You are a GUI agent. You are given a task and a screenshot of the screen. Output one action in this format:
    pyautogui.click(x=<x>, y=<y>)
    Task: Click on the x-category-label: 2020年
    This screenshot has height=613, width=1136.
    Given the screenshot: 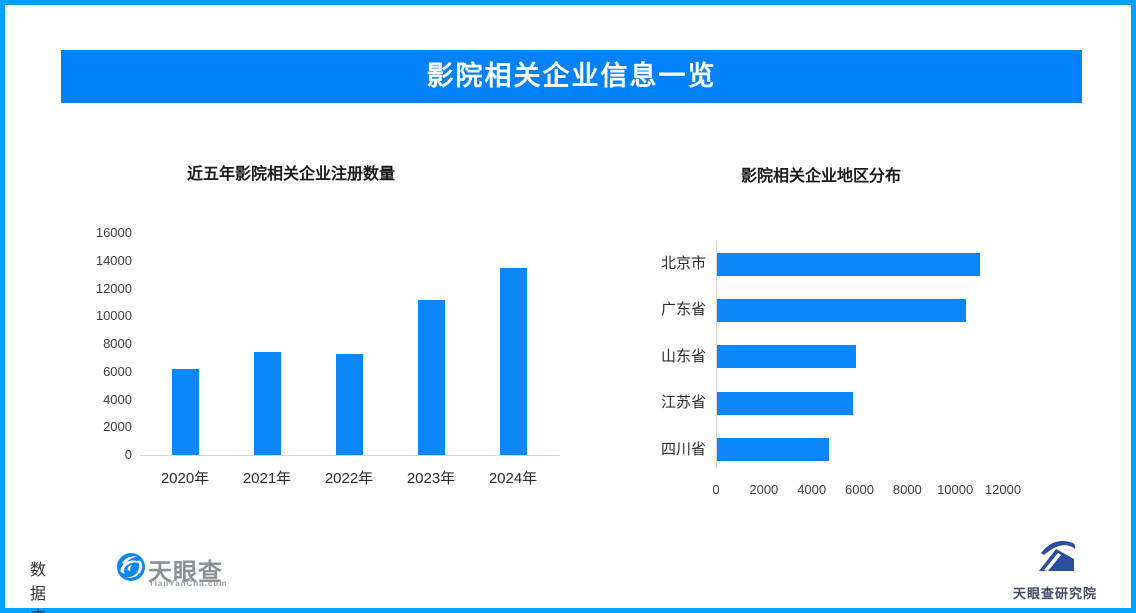 What is the action you would take?
    pyautogui.click(x=185, y=478)
    